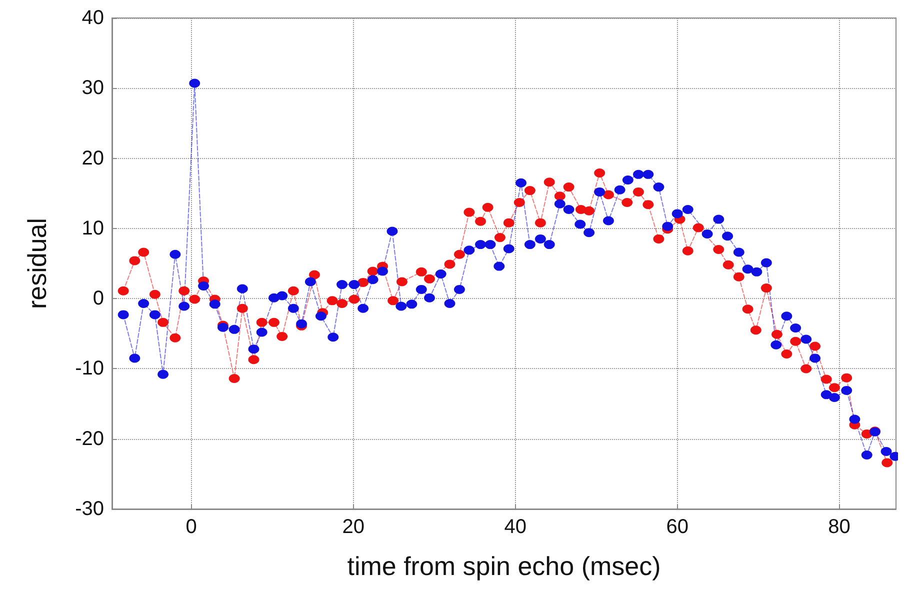  I want to click on y-axis-title: residual, so click(37, 264).